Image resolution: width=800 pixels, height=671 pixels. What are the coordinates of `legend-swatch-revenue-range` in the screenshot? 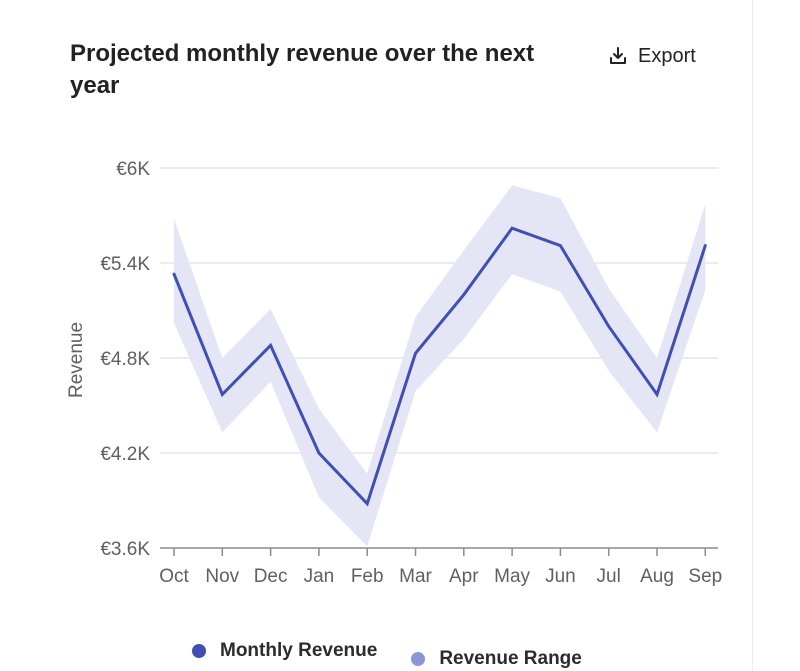 It's located at (418, 659).